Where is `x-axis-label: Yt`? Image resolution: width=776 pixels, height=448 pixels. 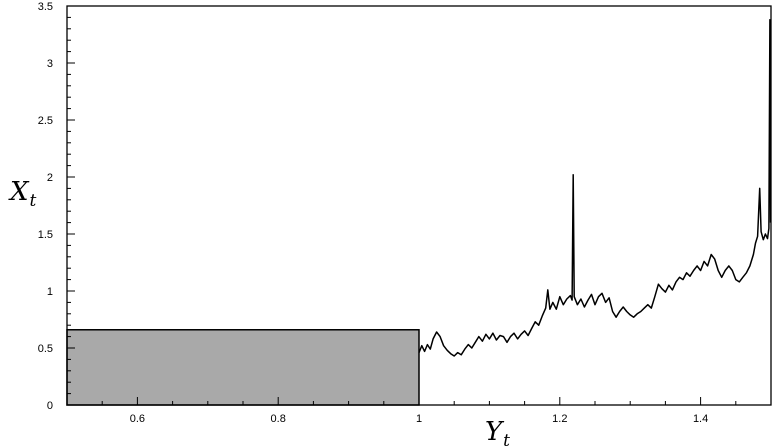
x-axis-label: Yt is located at coordinates (497, 432).